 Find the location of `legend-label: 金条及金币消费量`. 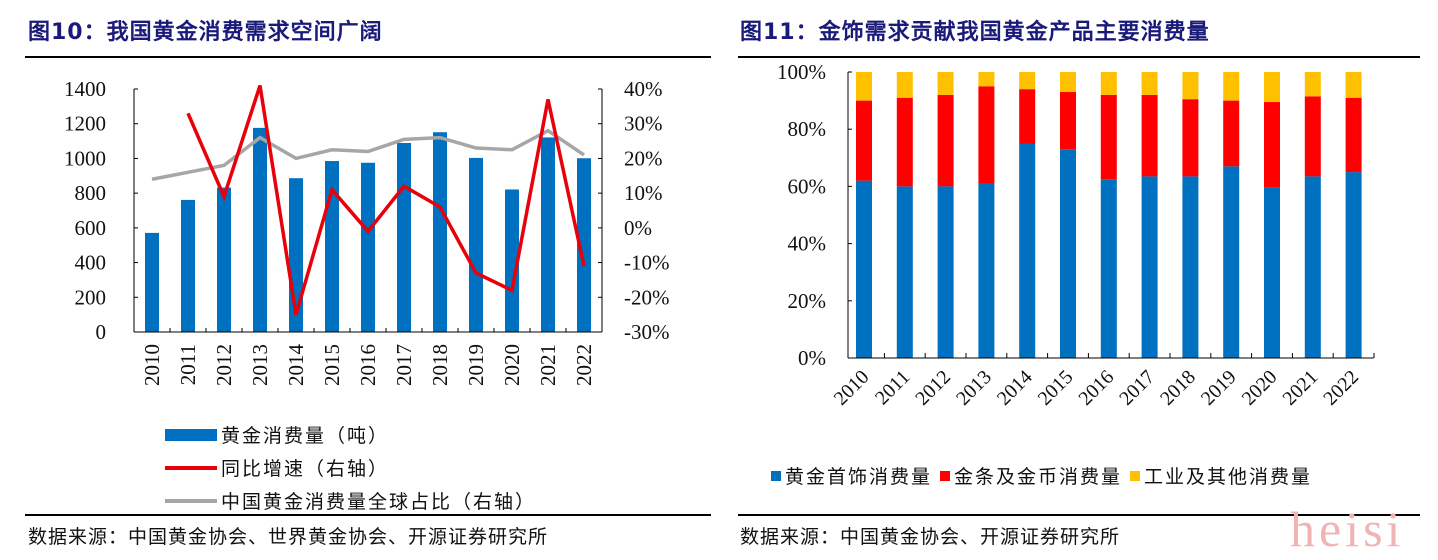

legend-label: 金条及金币消费量 is located at coordinates (1038, 477).